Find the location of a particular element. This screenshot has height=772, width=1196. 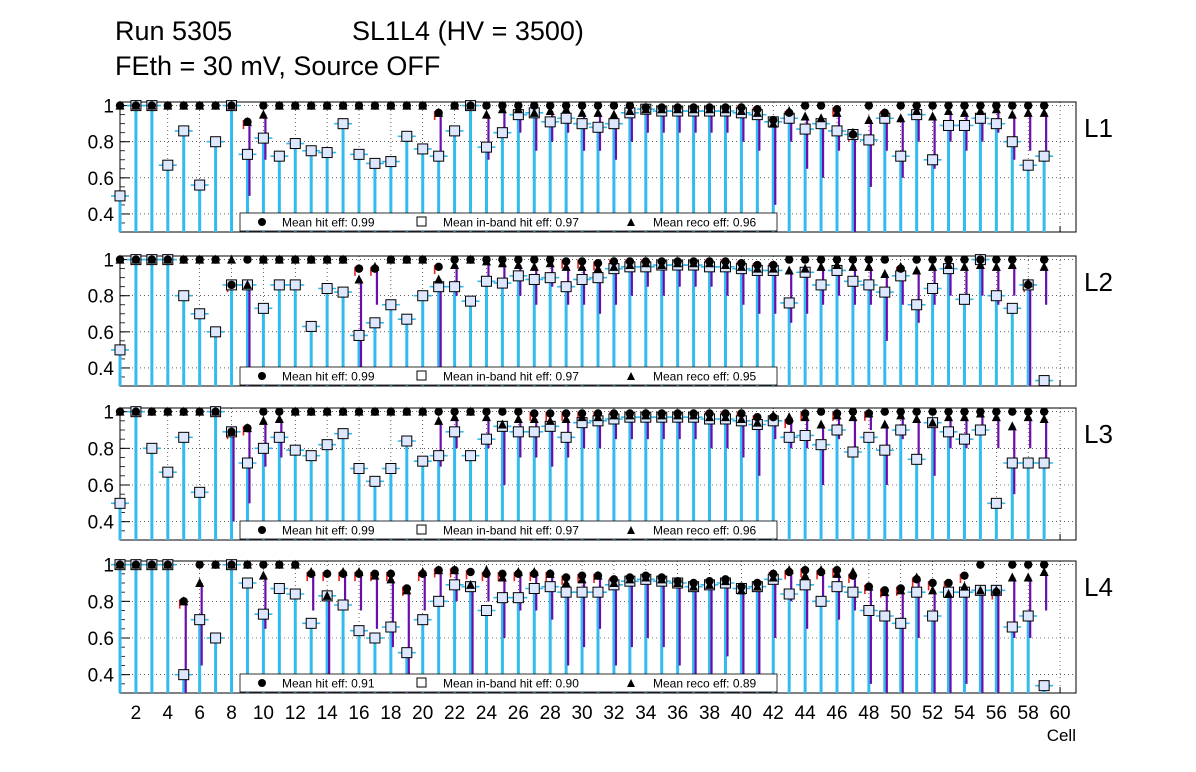

x-tick-label: 32 is located at coordinates (613, 713).